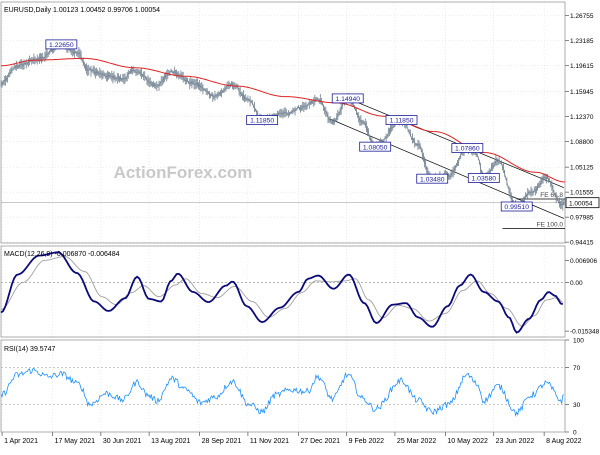  I want to click on x-tick-label: 1 Apr 2021, so click(21, 441).